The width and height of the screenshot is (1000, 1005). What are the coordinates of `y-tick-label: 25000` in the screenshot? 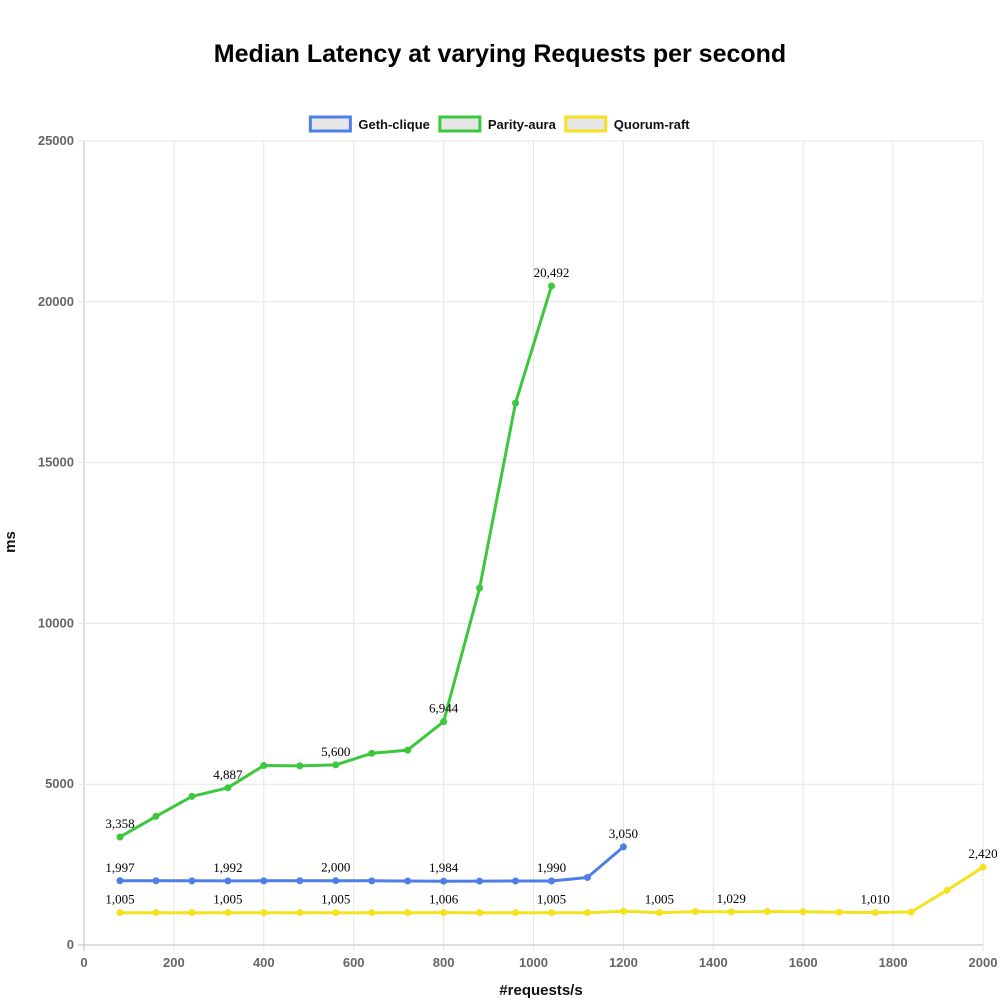 It's located at (56, 140).